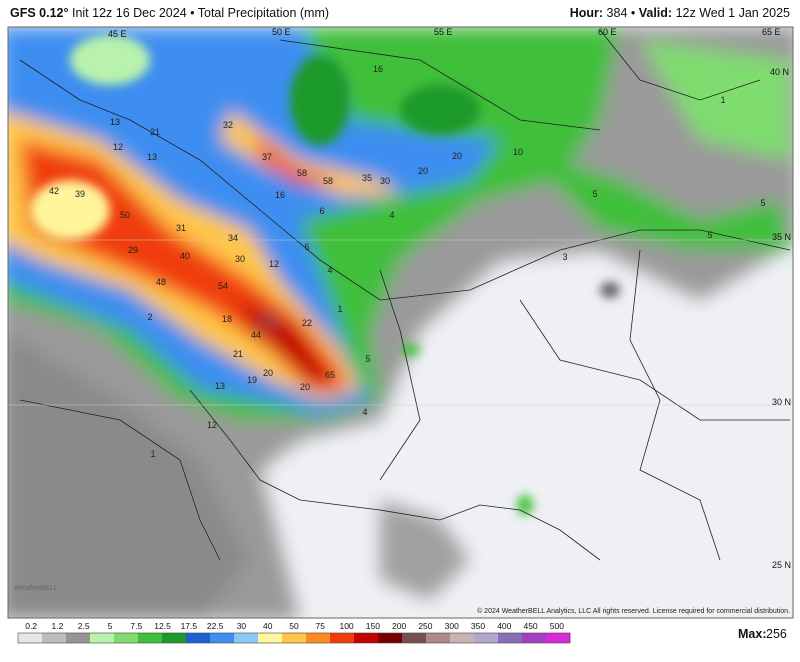 Image resolution: width=800 pixels, height=662 pixels. I want to click on map-value: 40, so click(185, 256).